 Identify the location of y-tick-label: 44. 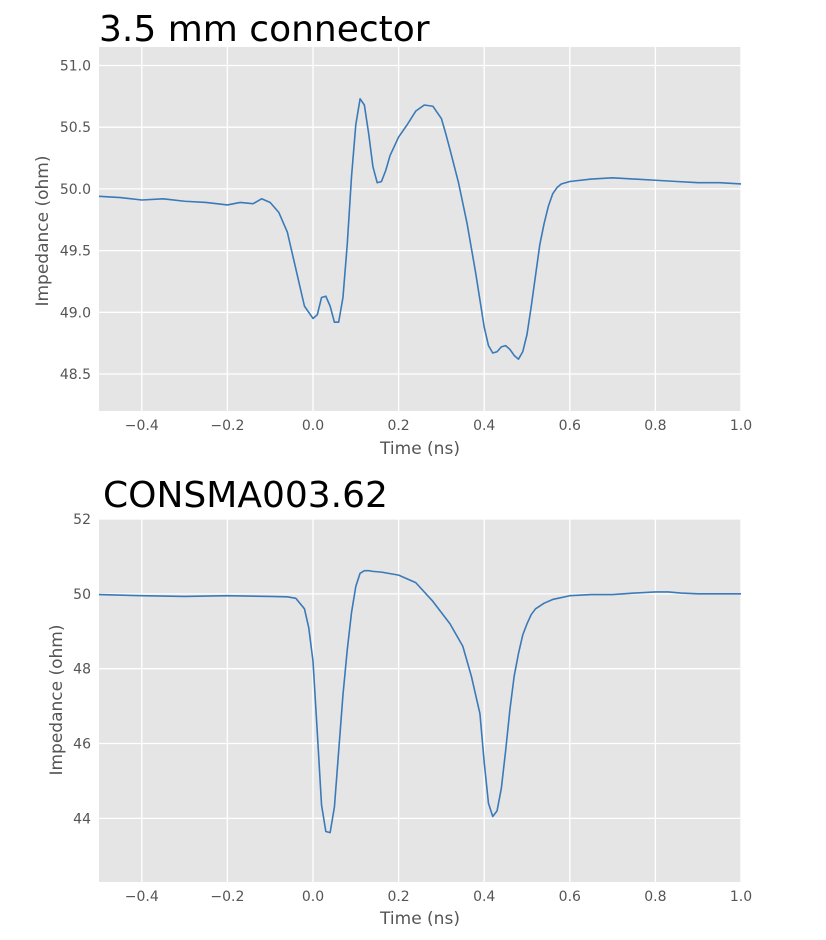
(82, 819).